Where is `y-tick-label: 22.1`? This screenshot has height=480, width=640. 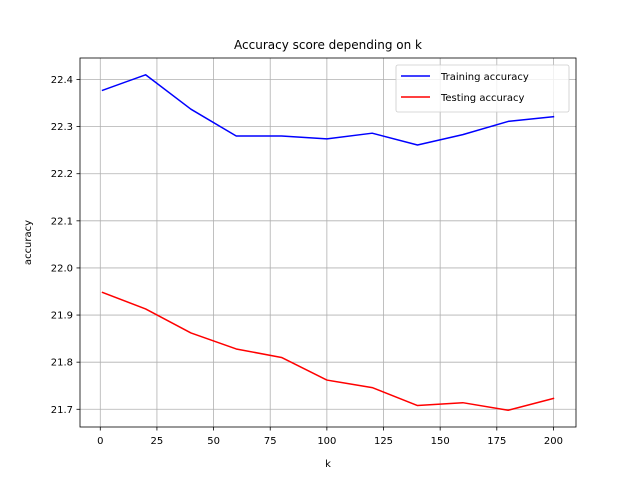
y-tick-label: 22.1 is located at coordinates (62, 221).